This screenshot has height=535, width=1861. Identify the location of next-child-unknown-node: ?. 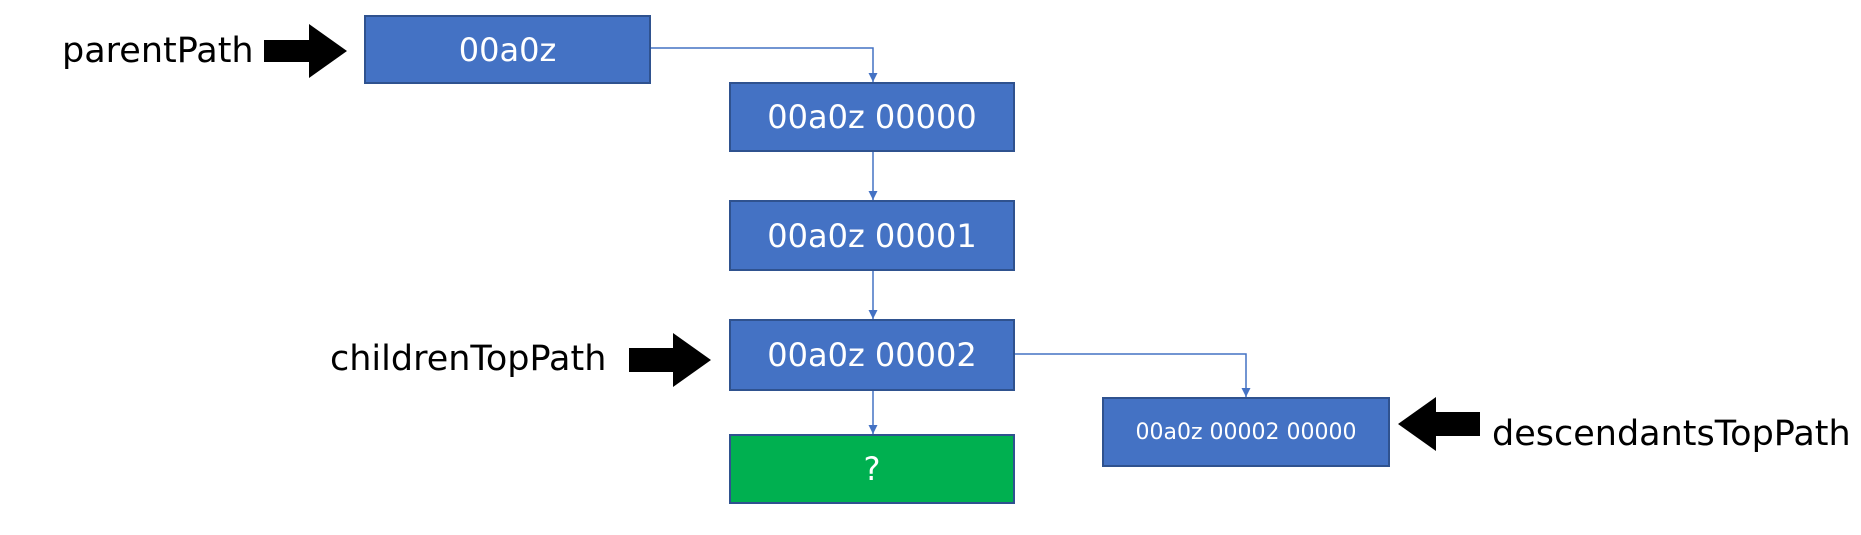
(872, 469).